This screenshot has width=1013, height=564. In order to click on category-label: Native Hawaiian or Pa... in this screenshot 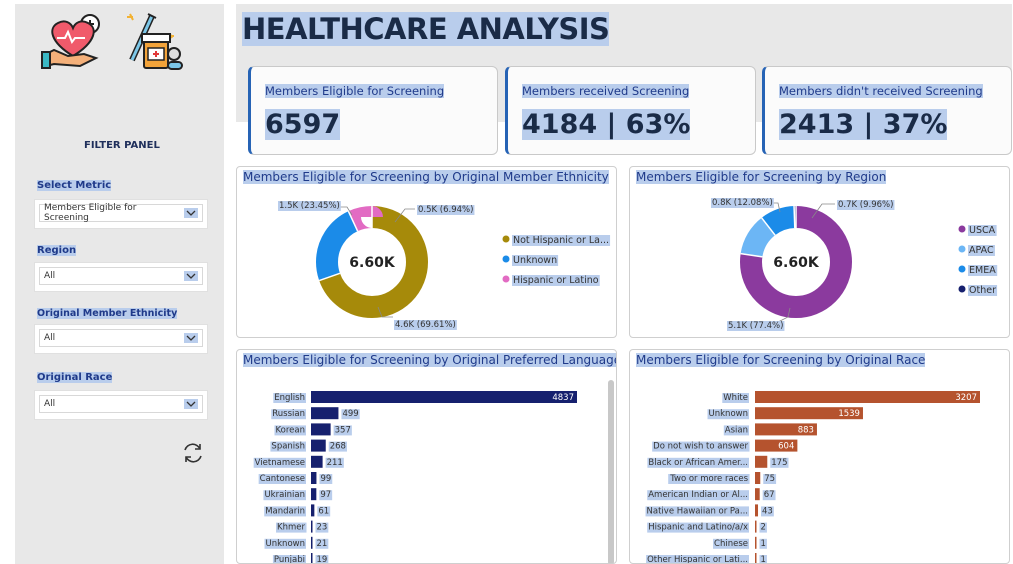, I will do `click(697, 511)`.